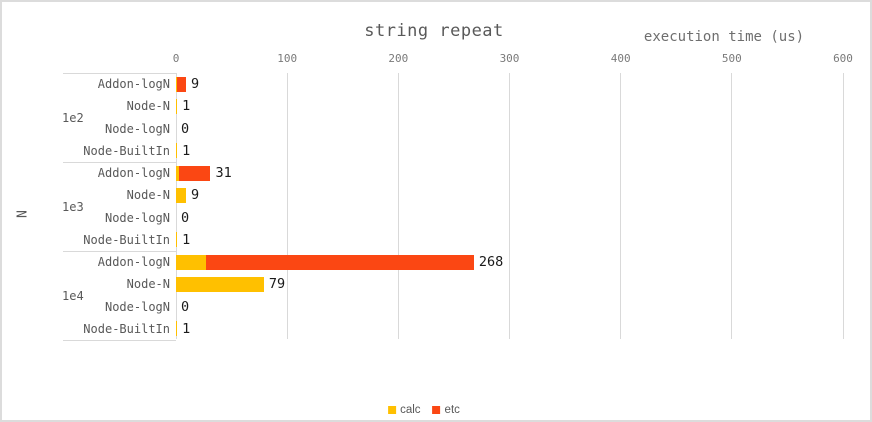 Image resolution: width=872 pixels, height=422 pixels. What do you see at coordinates (287, 58) in the screenshot?
I see `x-tick-label: 100` at bounding box center [287, 58].